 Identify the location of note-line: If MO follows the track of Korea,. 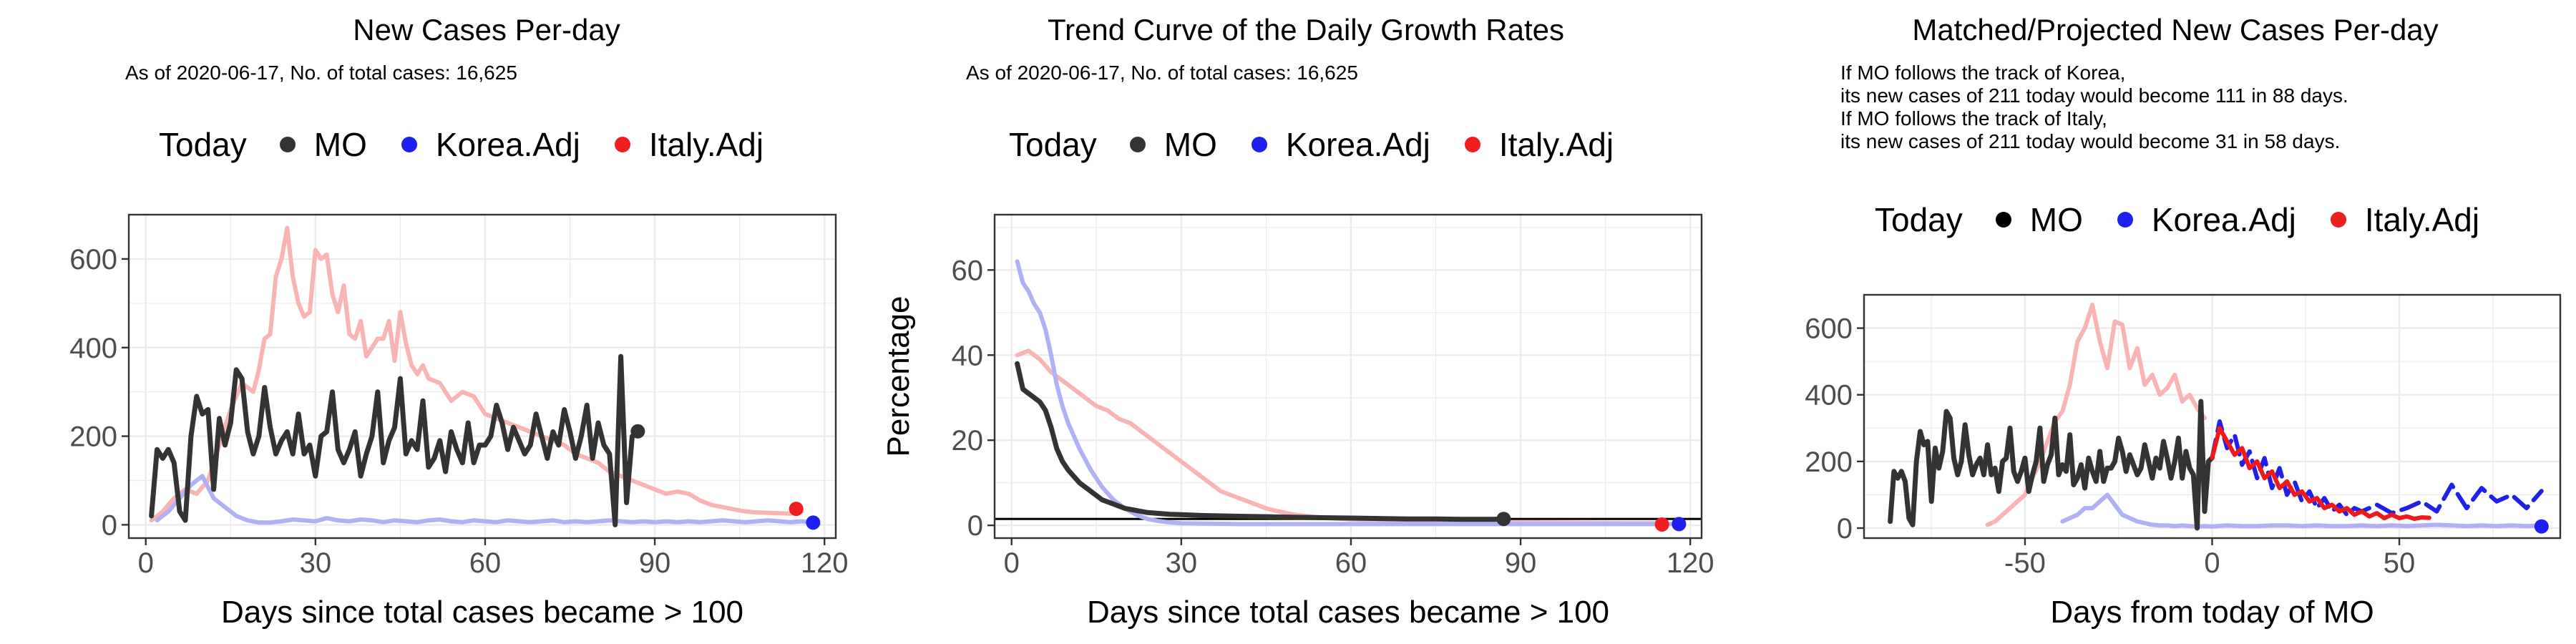
(1983, 73).